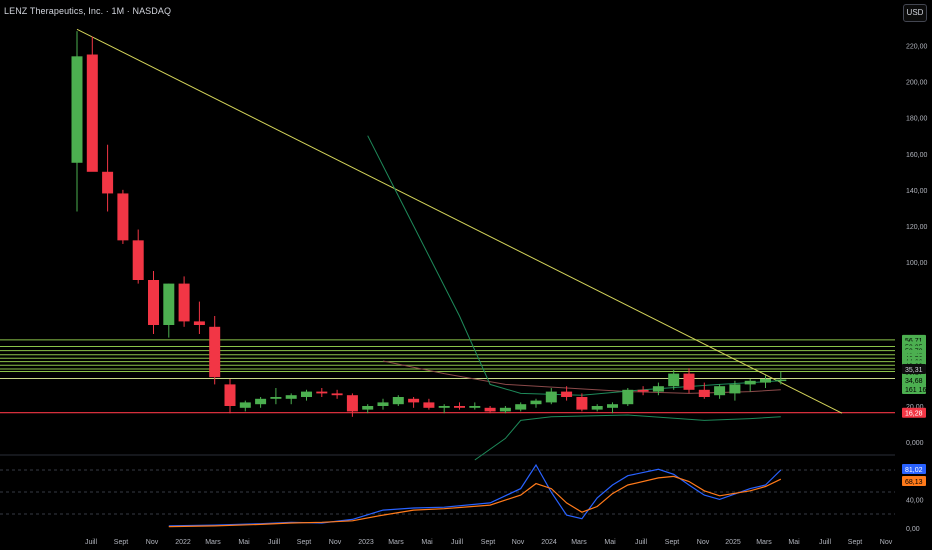  I want to click on stoch-k-badge-text: 81,02, so click(914, 470).